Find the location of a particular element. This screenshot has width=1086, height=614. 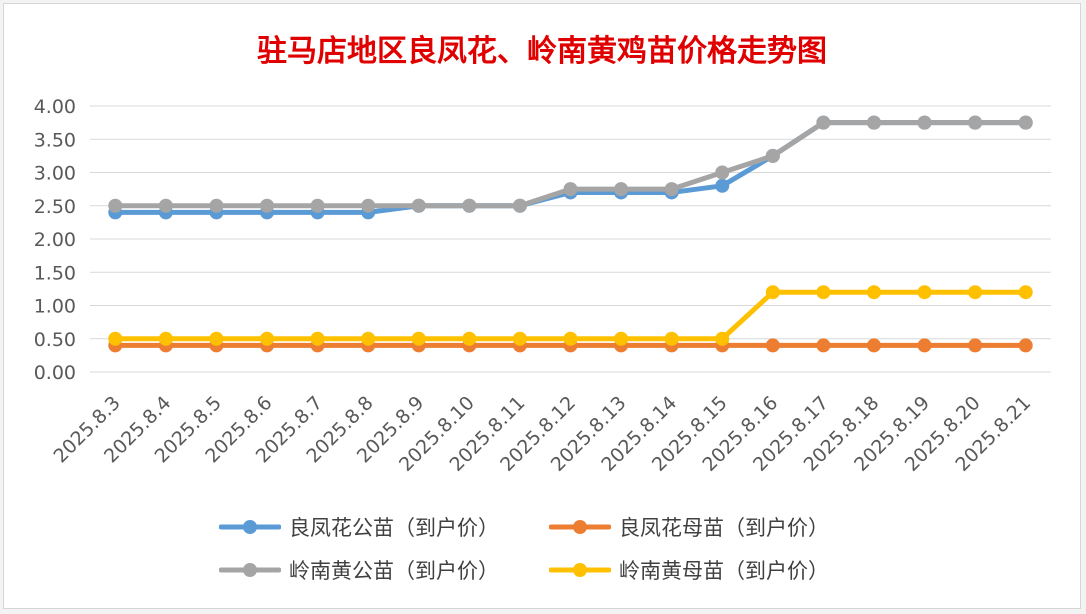

y-tick-label: 1.50 is located at coordinates (55, 273).